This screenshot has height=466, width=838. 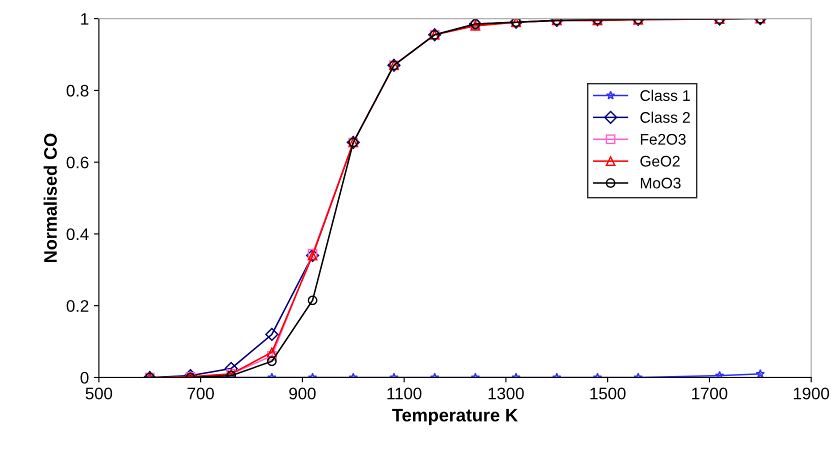 What do you see at coordinates (50, 198) in the screenshot?
I see `y-axis-title: Normalised CO` at bounding box center [50, 198].